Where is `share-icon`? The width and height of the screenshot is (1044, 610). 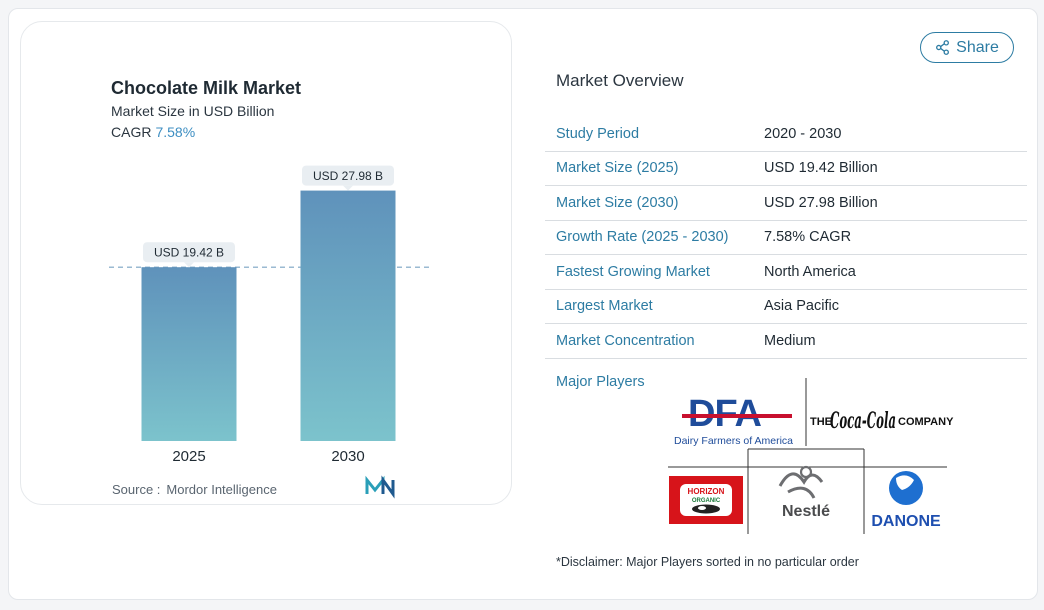 share-icon is located at coordinates (943, 47).